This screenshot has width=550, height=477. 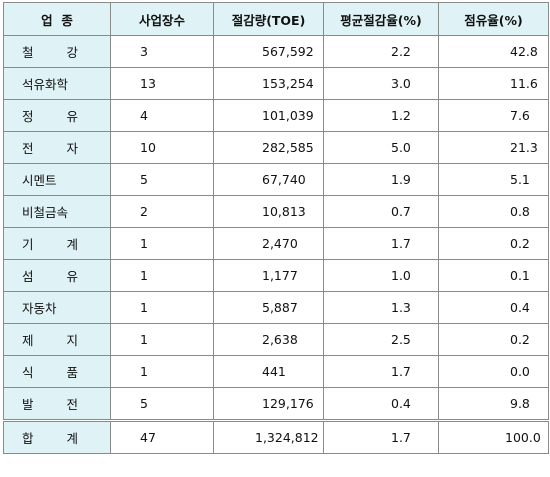 I want to click on sites-cell: 3, so click(x=162, y=51).